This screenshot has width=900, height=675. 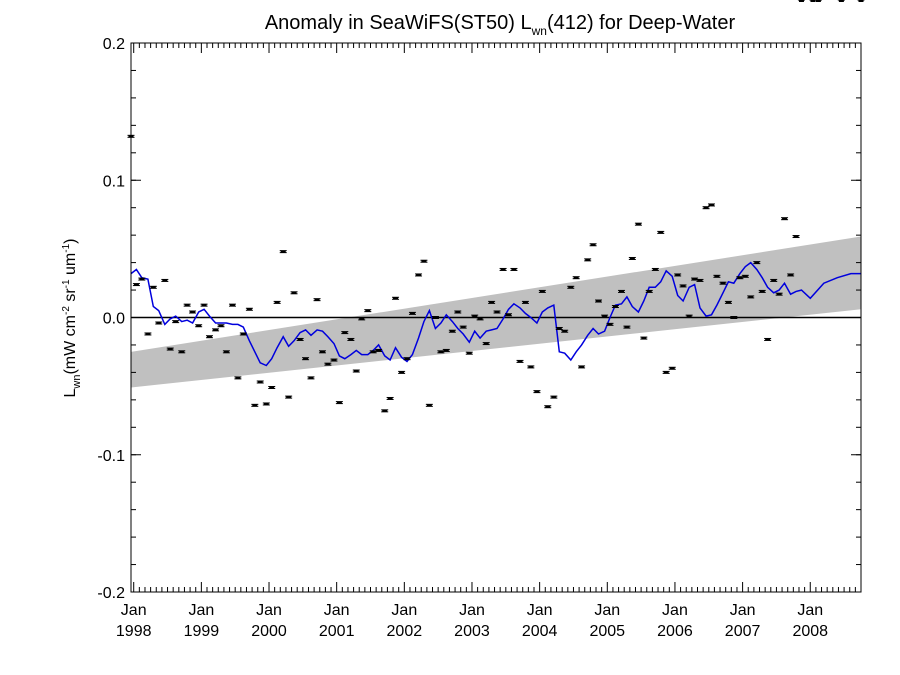 I want to click on x-tick-label-year: 2004, so click(x=540, y=631).